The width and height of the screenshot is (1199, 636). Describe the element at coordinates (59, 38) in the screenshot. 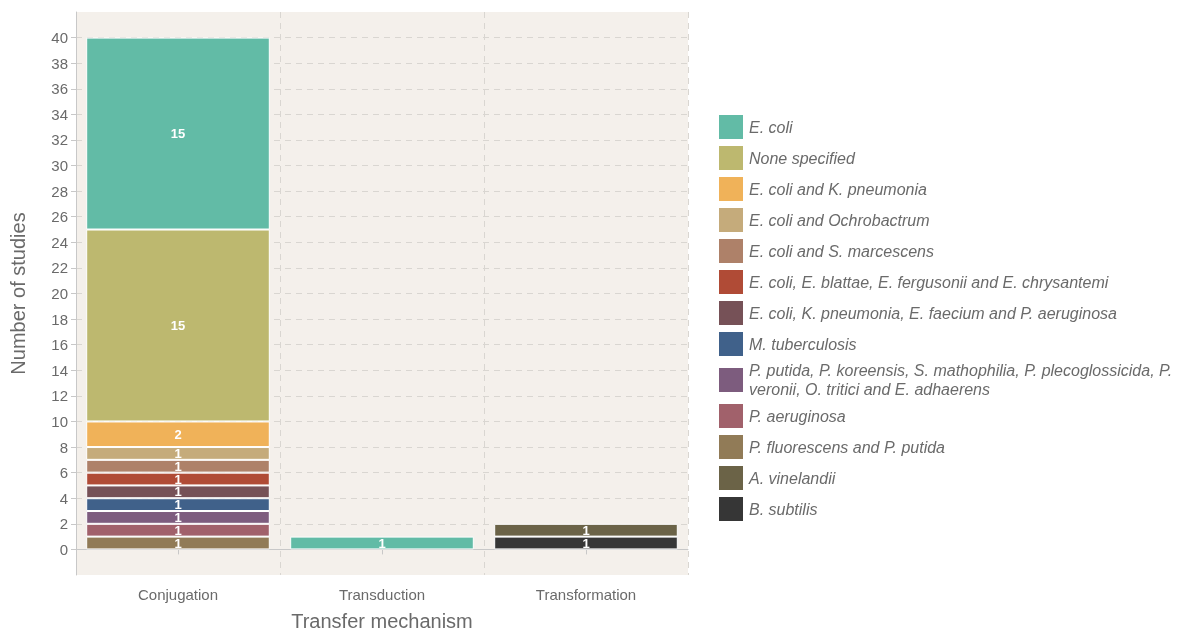

I see `y-tick-label: 40` at that location.